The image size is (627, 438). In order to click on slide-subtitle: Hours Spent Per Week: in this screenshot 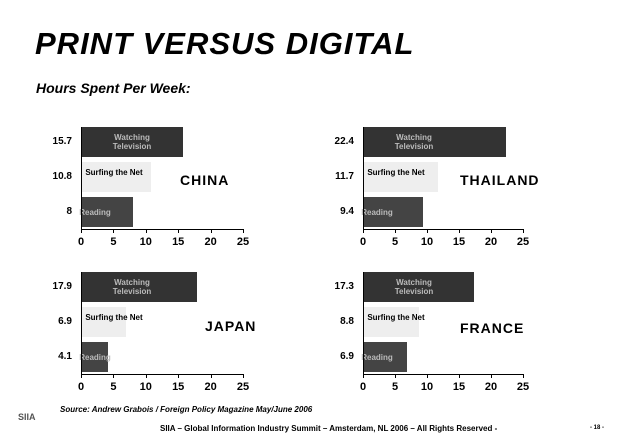, I will do `click(113, 88)`.